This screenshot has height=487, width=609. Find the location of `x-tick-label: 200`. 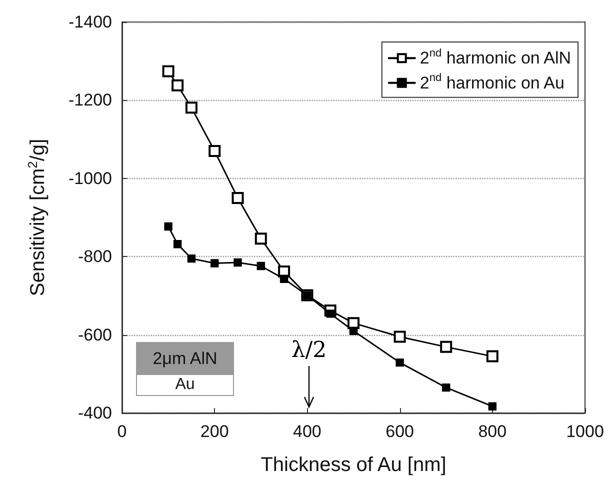

x-tick-label: 200 is located at coordinates (214, 431).